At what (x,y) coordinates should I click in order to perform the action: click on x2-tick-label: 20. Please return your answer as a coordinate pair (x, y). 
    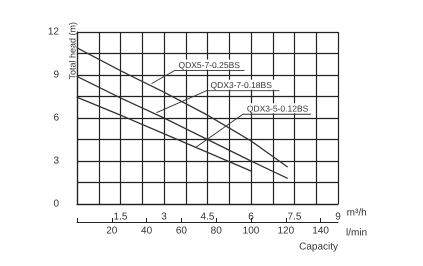
    Looking at the image, I should click on (112, 231).